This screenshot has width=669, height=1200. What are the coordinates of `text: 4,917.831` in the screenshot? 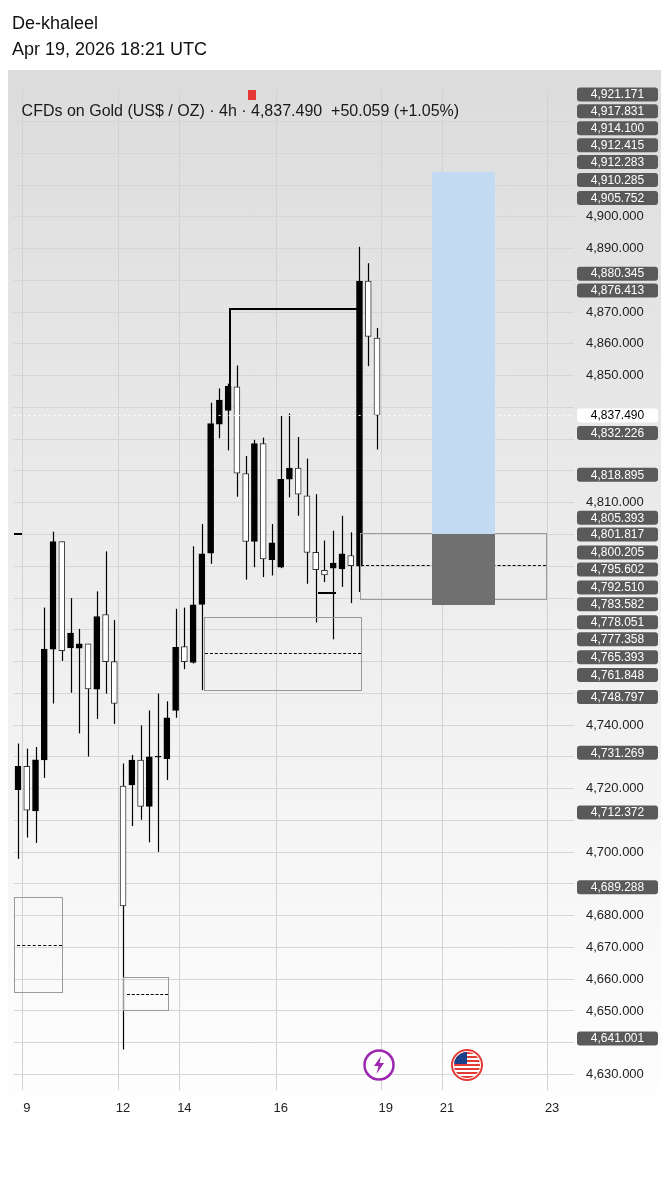 It's located at (617, 111).